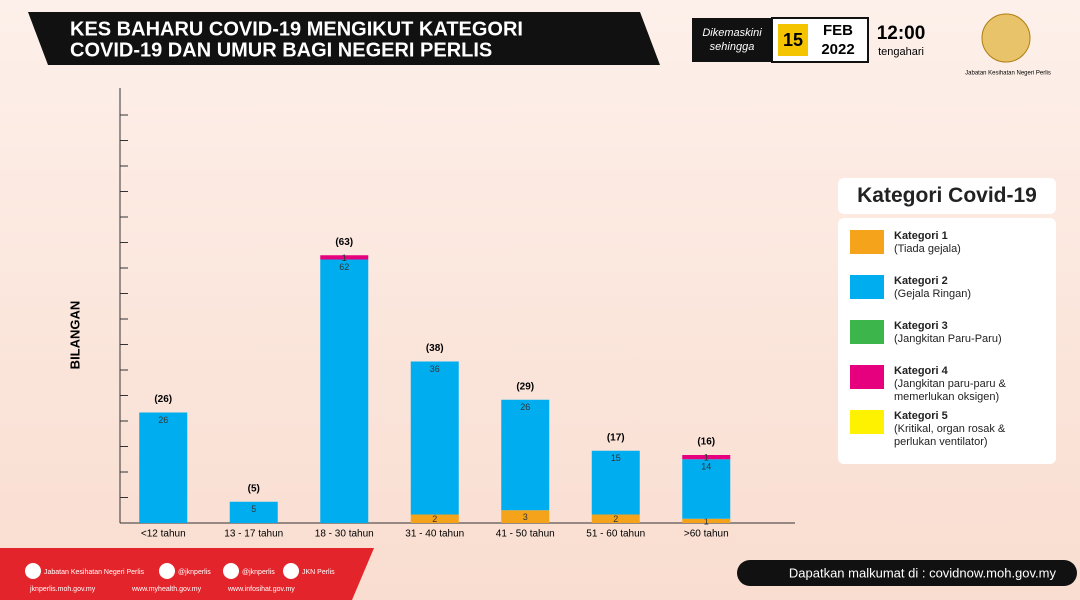 Image resolution: width=1080 pixels, height=600 pixels. What do you see at coordinates (921, 371) in the screenshot?
I see `legend-name: Kategori 4` at bounding box center [921, 371].